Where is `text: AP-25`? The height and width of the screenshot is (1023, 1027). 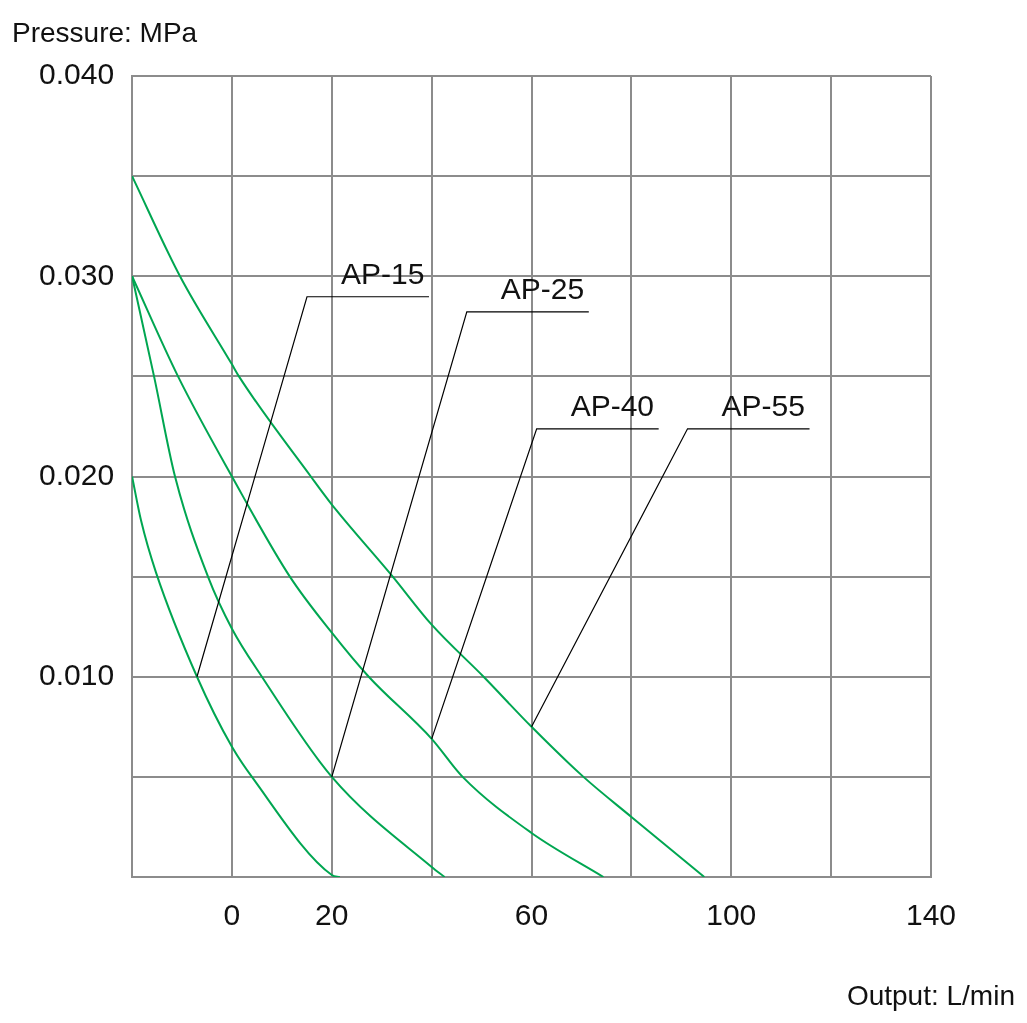 text: AP-25 is located at coordinates (542, 289).